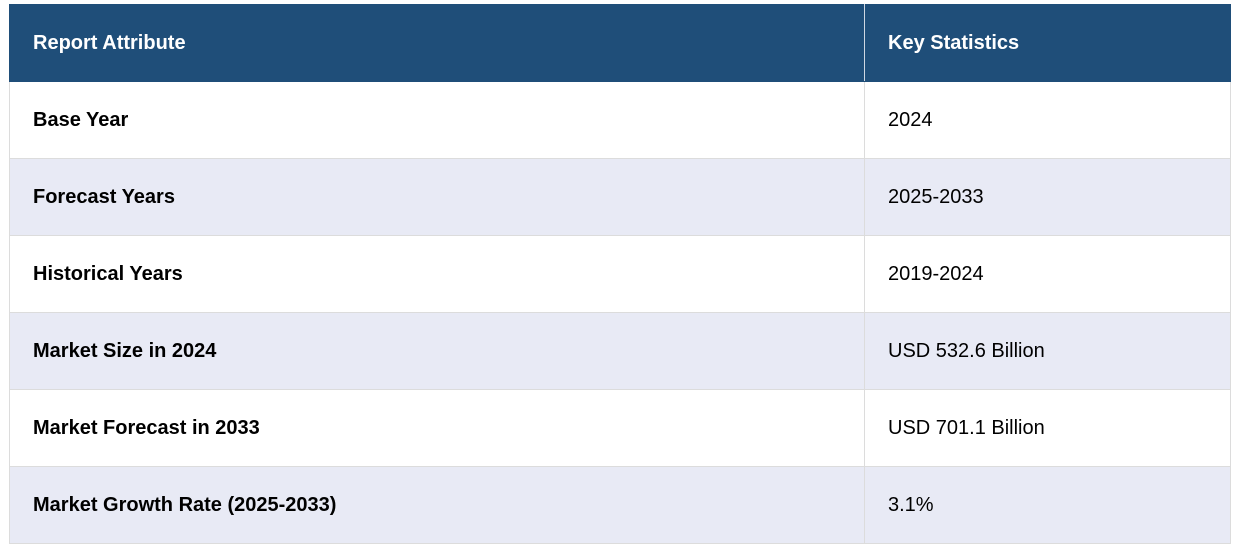 This screenshot has height=560, width=1252. I want to click on table-header: Report Attribute Key Statistics, so click(620, 43).